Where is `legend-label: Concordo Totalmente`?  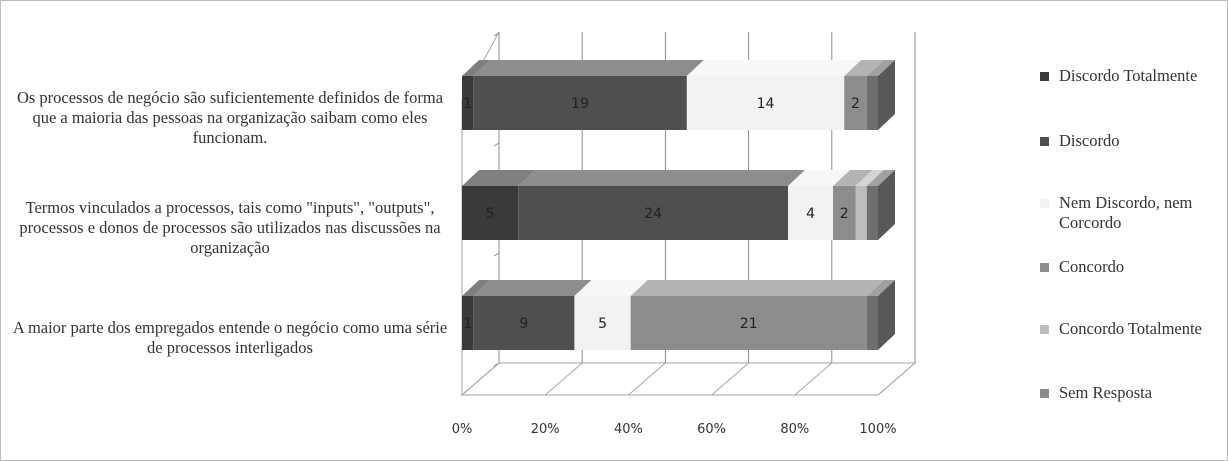 legend-label: Concordo Totalmente is located at coordinates (1130, 328).